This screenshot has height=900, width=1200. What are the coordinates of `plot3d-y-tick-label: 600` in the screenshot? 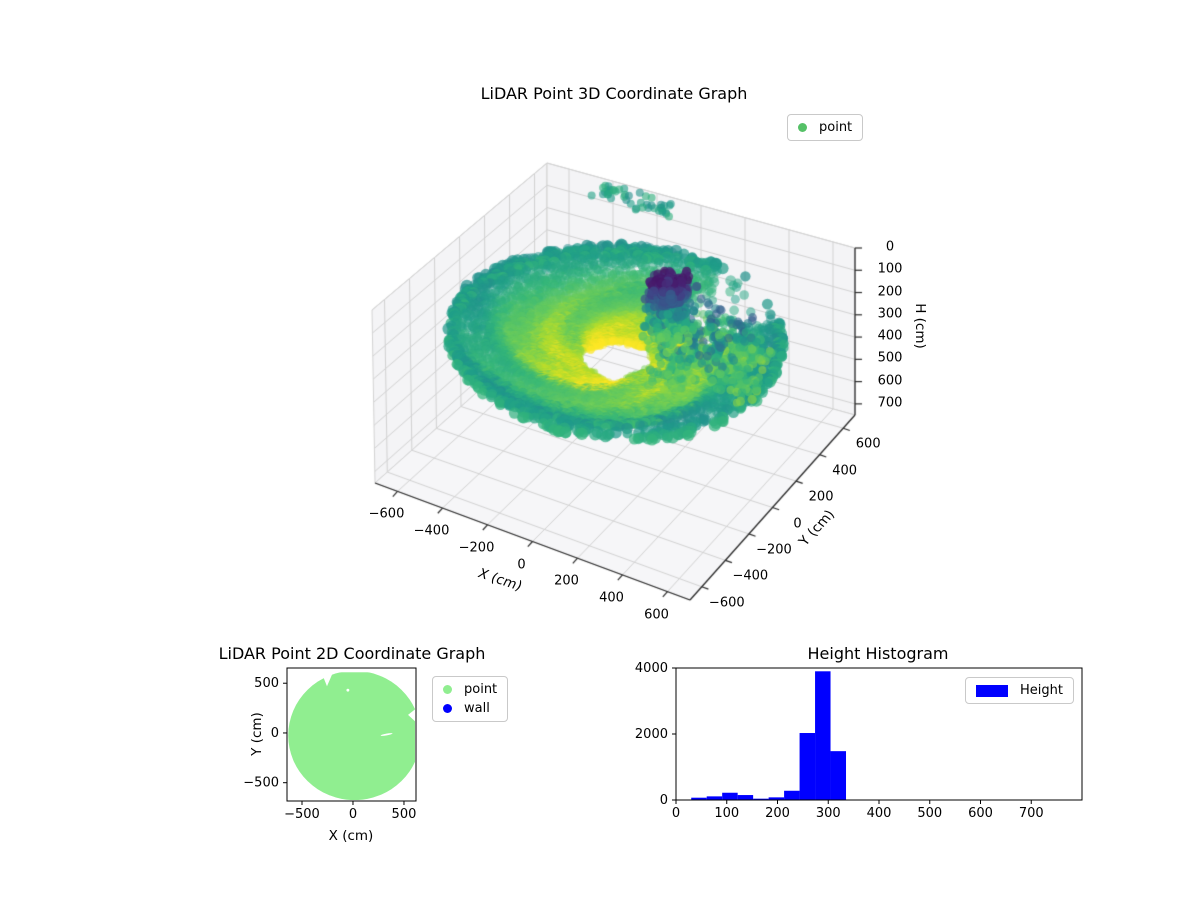 It's located at (868, 444).